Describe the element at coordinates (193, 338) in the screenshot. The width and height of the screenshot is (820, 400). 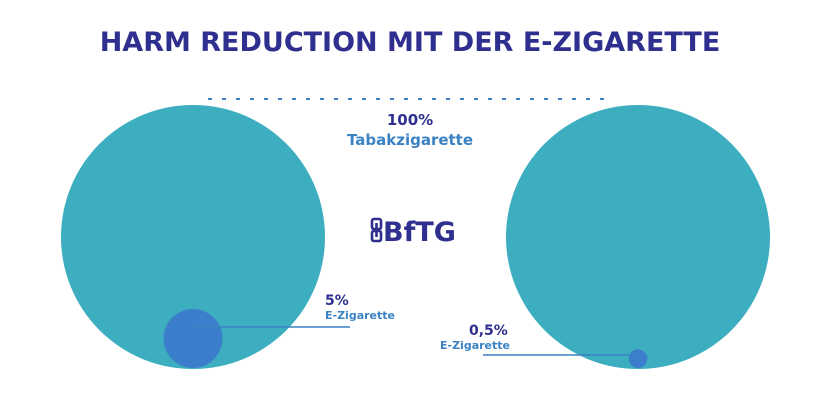
I see `e-zigarette-circle-5pct` at that location.